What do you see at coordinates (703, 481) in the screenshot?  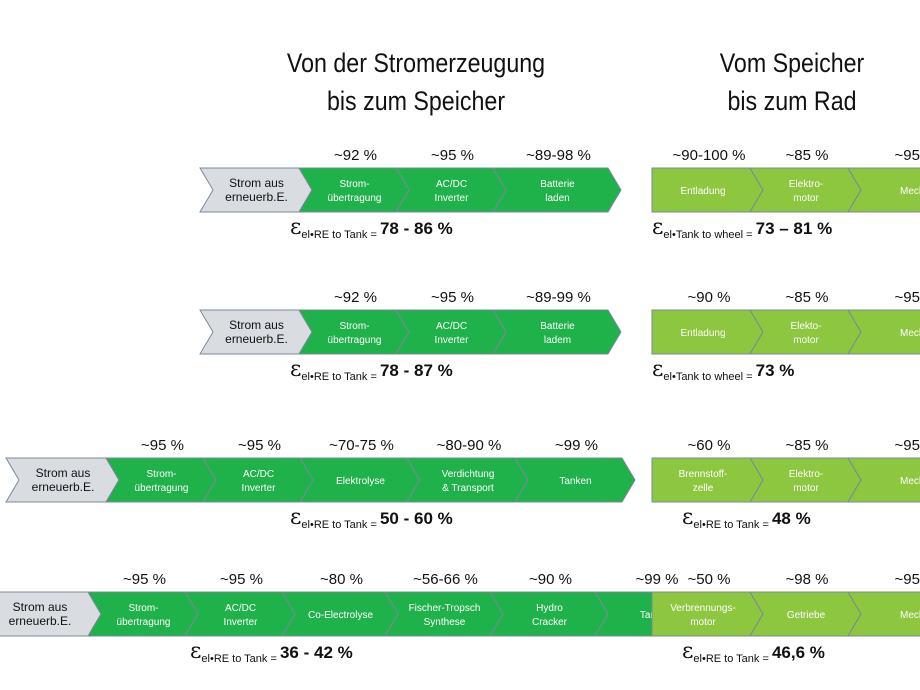 I see `step-label: Brennstoff-zelle` at bounding box center [703, 481].